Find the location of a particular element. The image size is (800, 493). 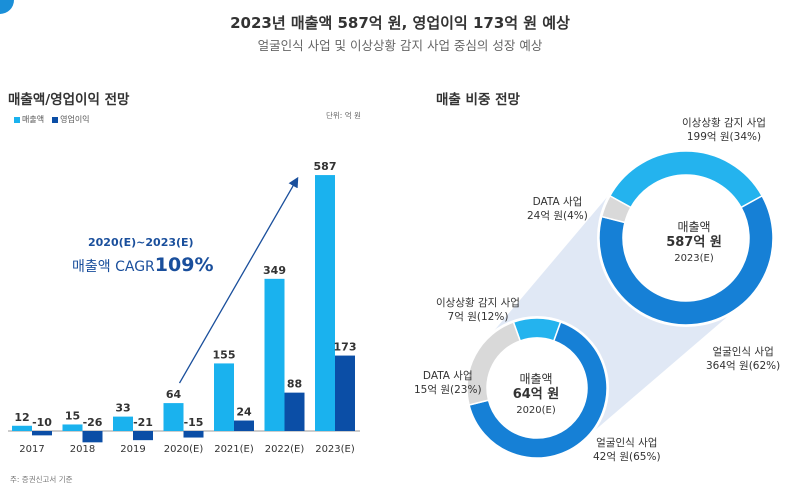

bar-revenue-2019 is located at coordinates (123, 423).